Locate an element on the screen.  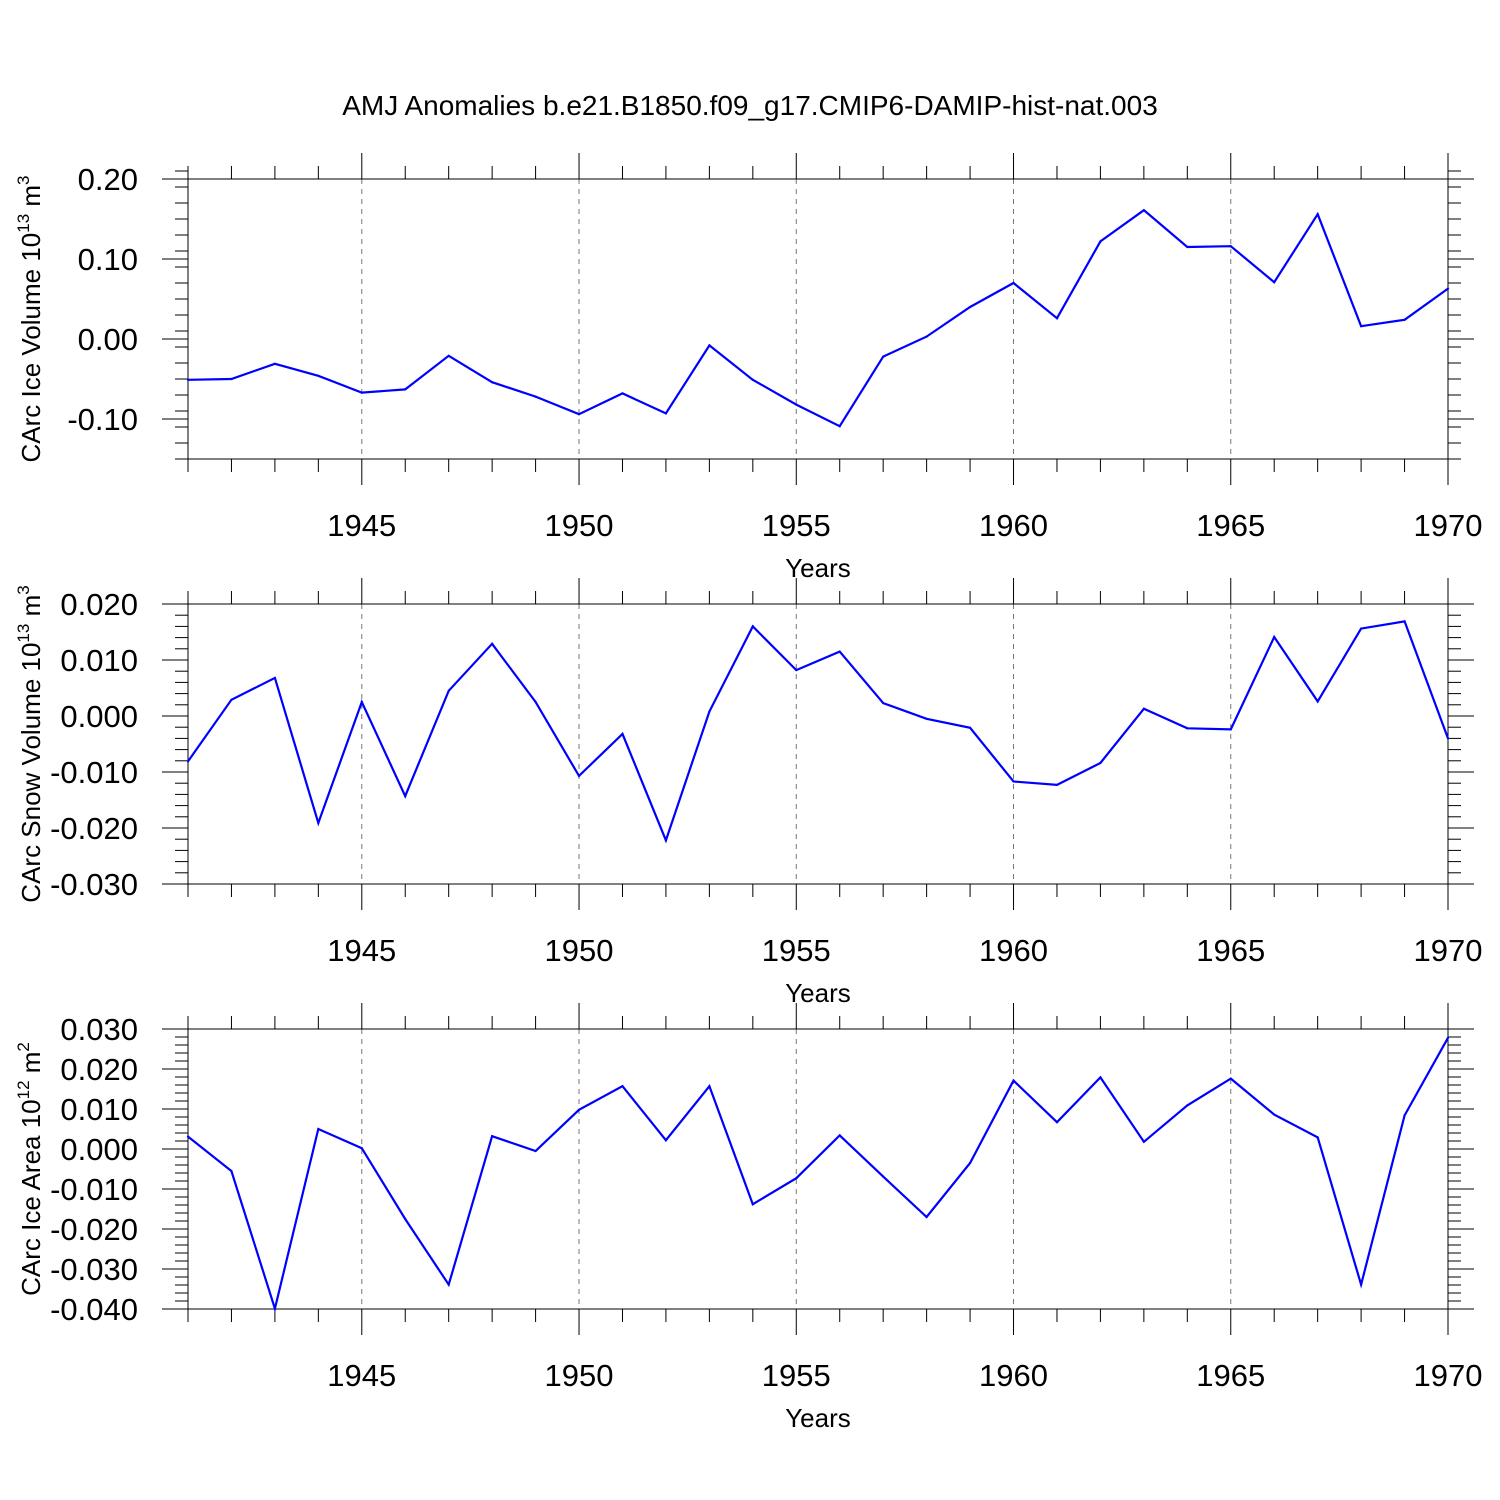
x-tick-label: 1970 is located at coordinates (1448, 525).